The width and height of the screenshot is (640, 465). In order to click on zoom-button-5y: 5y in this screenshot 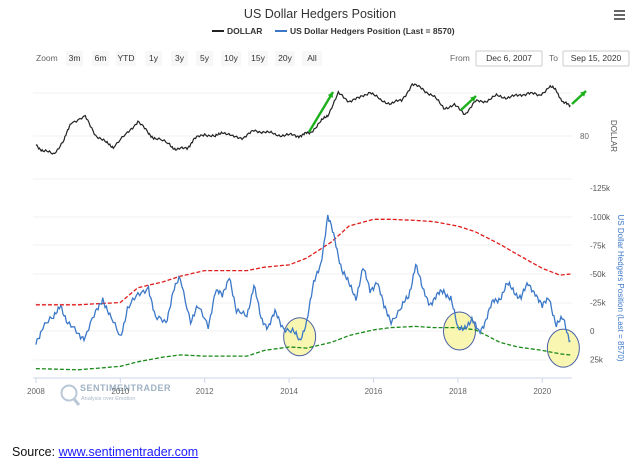, I will do `click(204, 58)`.